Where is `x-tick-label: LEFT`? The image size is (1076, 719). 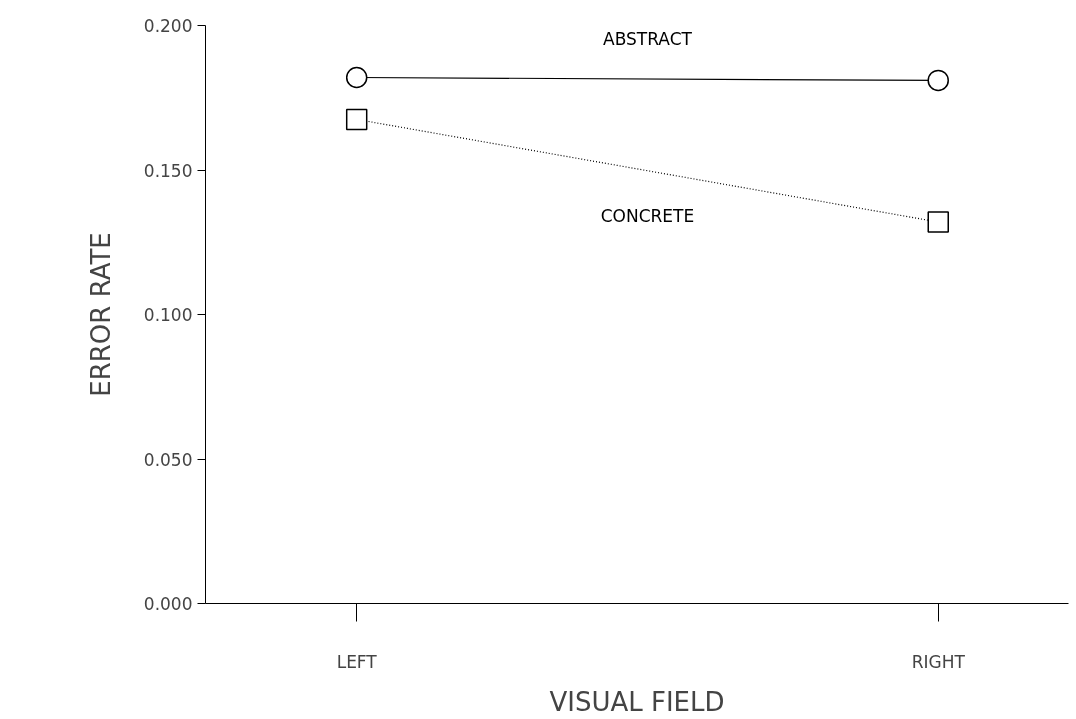 x-tick-label: LEFT is located at coordinates (357, 661).